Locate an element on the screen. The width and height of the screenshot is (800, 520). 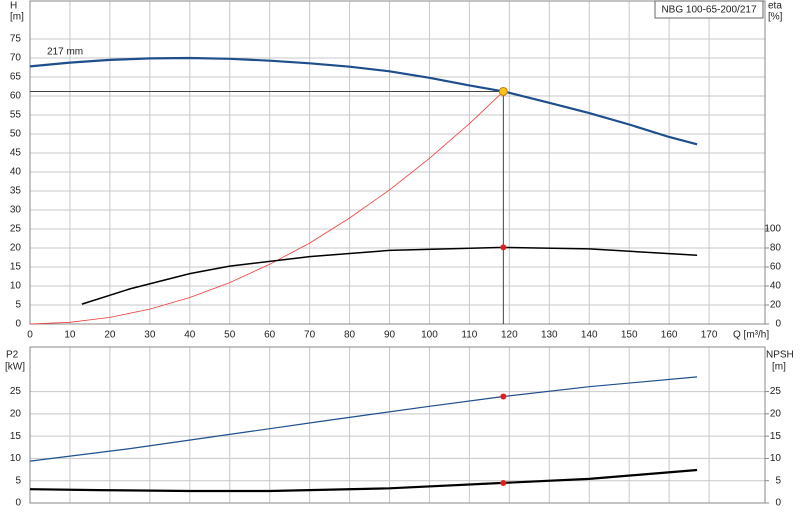
y-axis-unit: [kW] is located at coordinates (15, 367).